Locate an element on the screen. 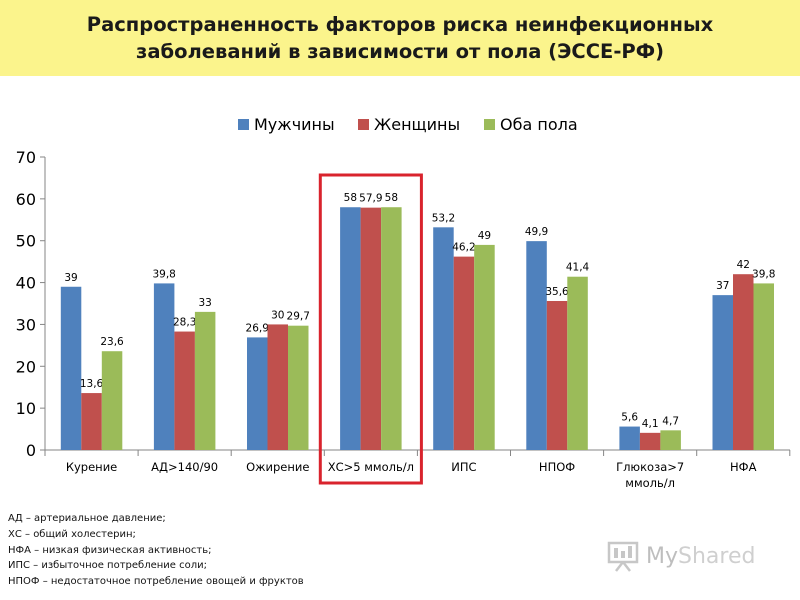  y-tick-label: 70 is located at coordinates (26, 157).